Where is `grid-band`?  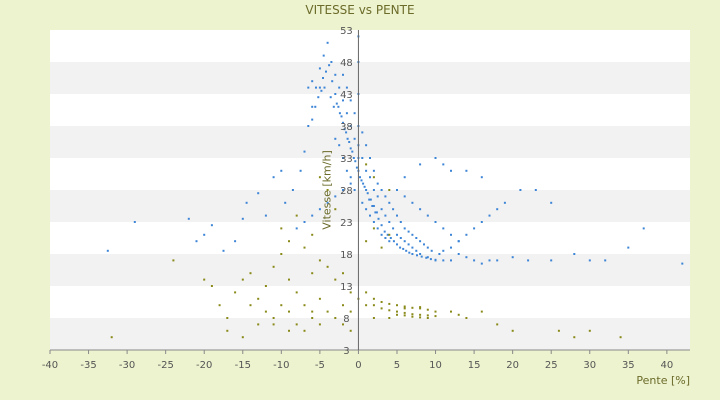 grid-band is located at coordinates (370, 46).